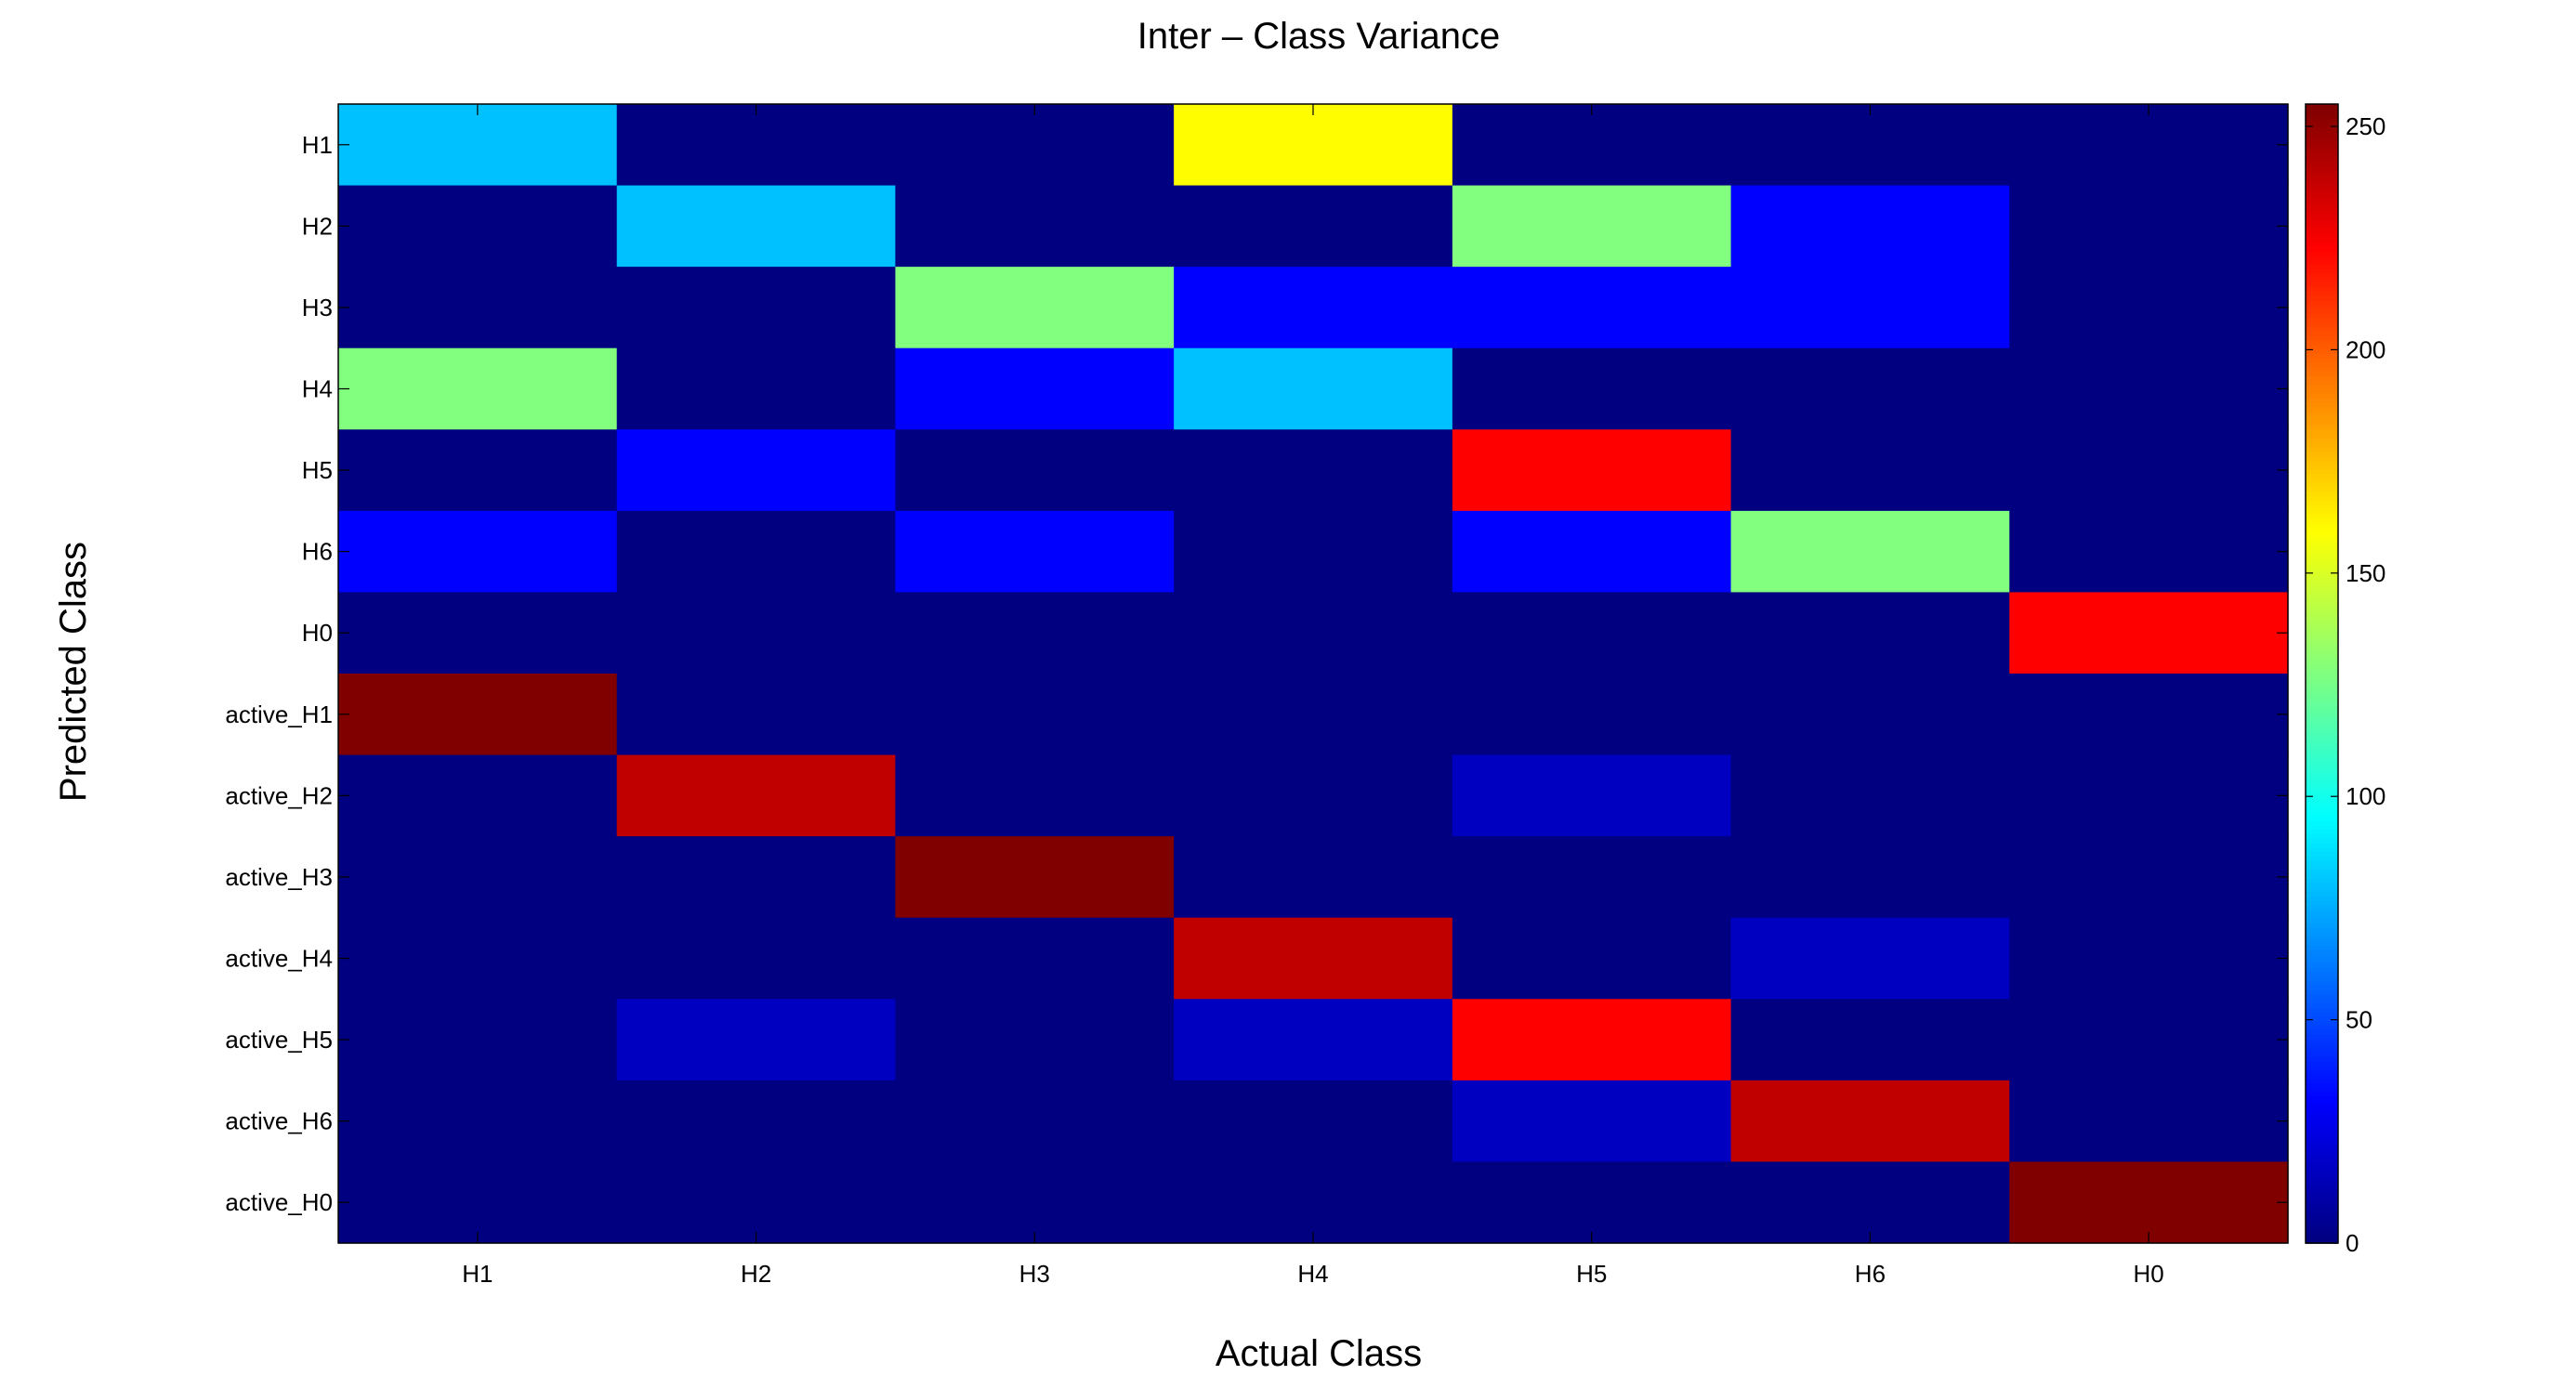 The image size is (2576, 1388). What do you see at coordinates (73, 672) in the screenshot?
I see `y-axis-label: Predicted Class` at bounding box center [73, 672].